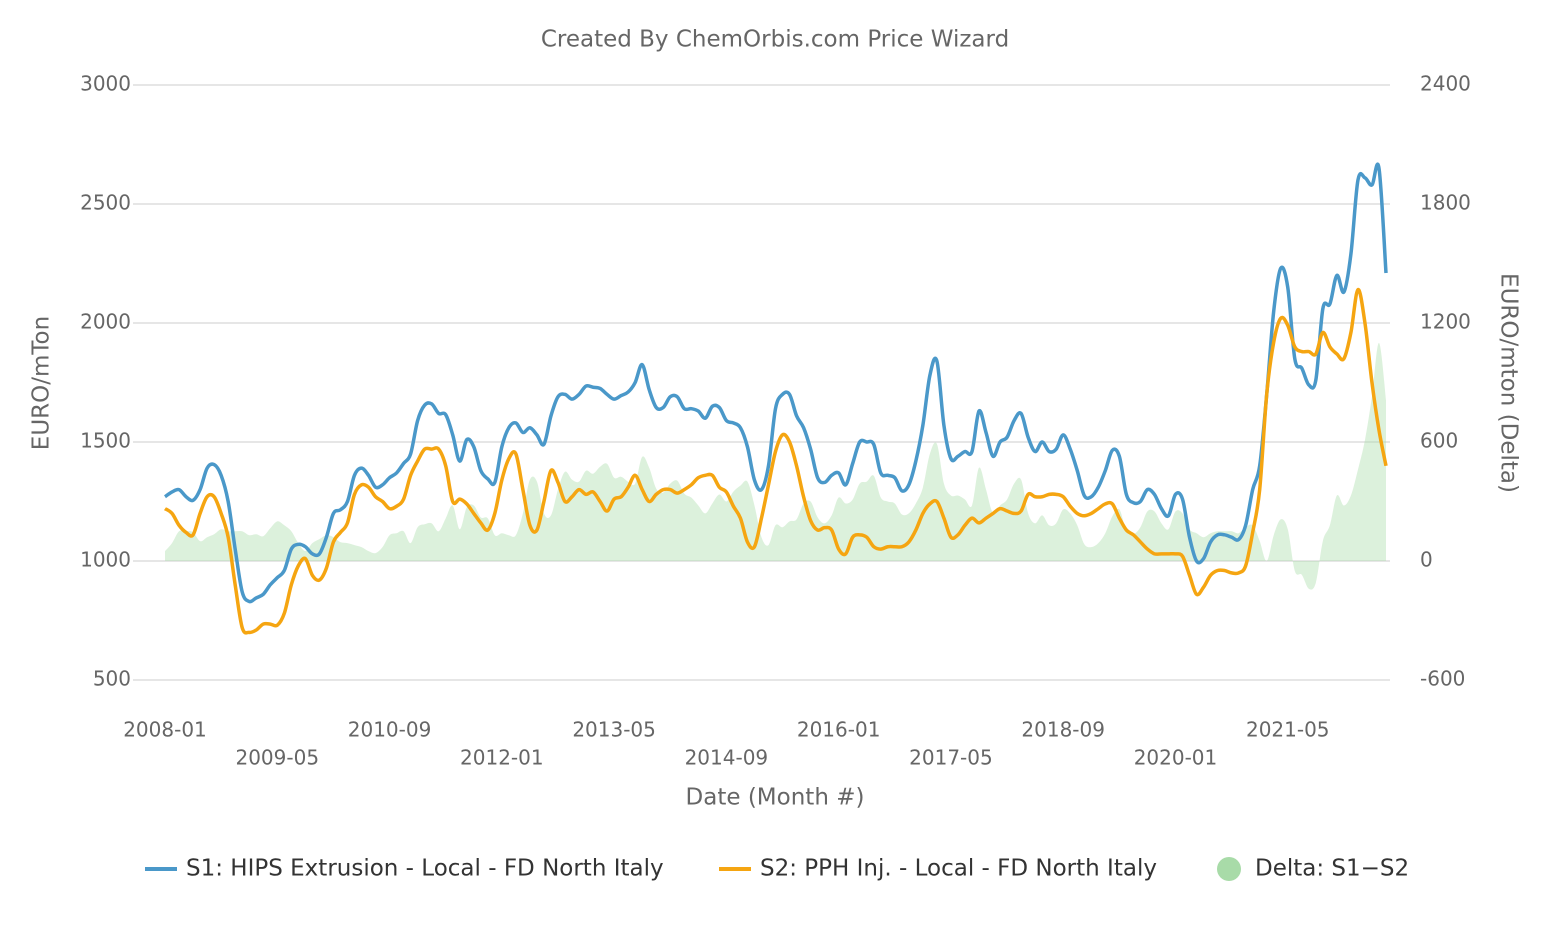  Describe the element at coordinates (105, 560) in the screenshot. I see `y-tick-label: 1000` at that location.